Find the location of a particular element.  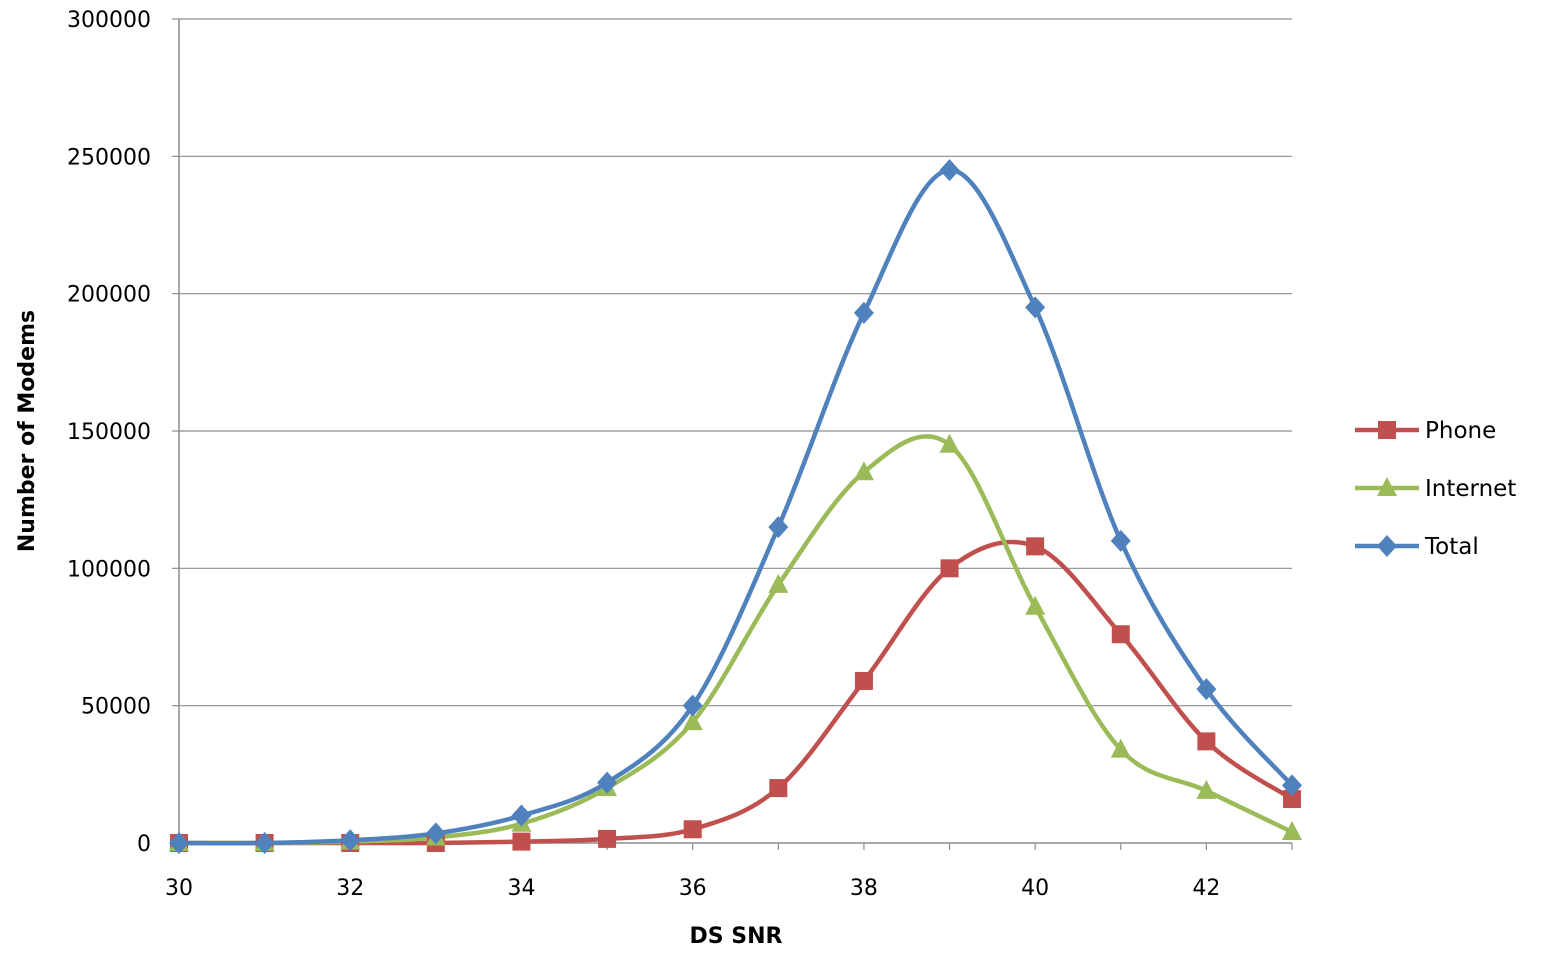

legend-label-internet: Internet is located at coordinates (1470, 489).